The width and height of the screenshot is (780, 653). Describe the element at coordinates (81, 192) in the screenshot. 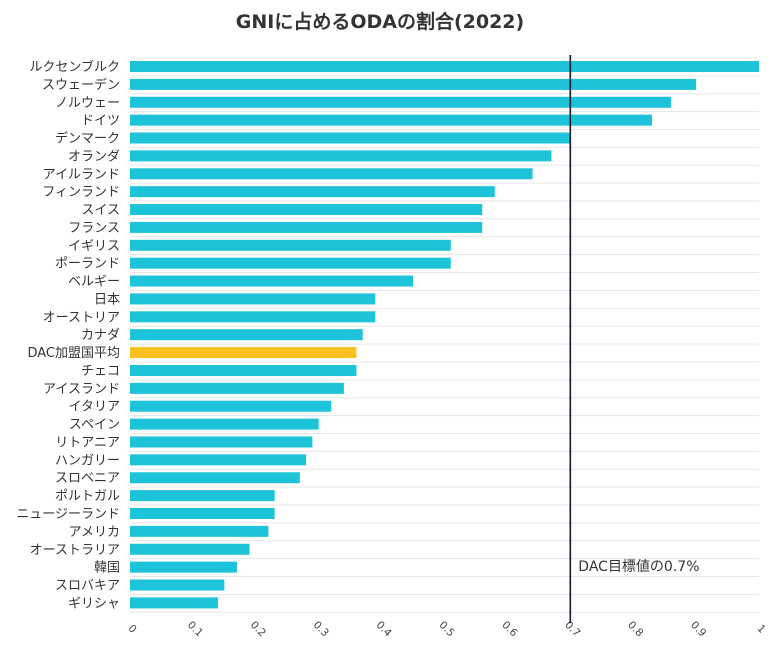

I see `category-label: フィンランド` at that location.